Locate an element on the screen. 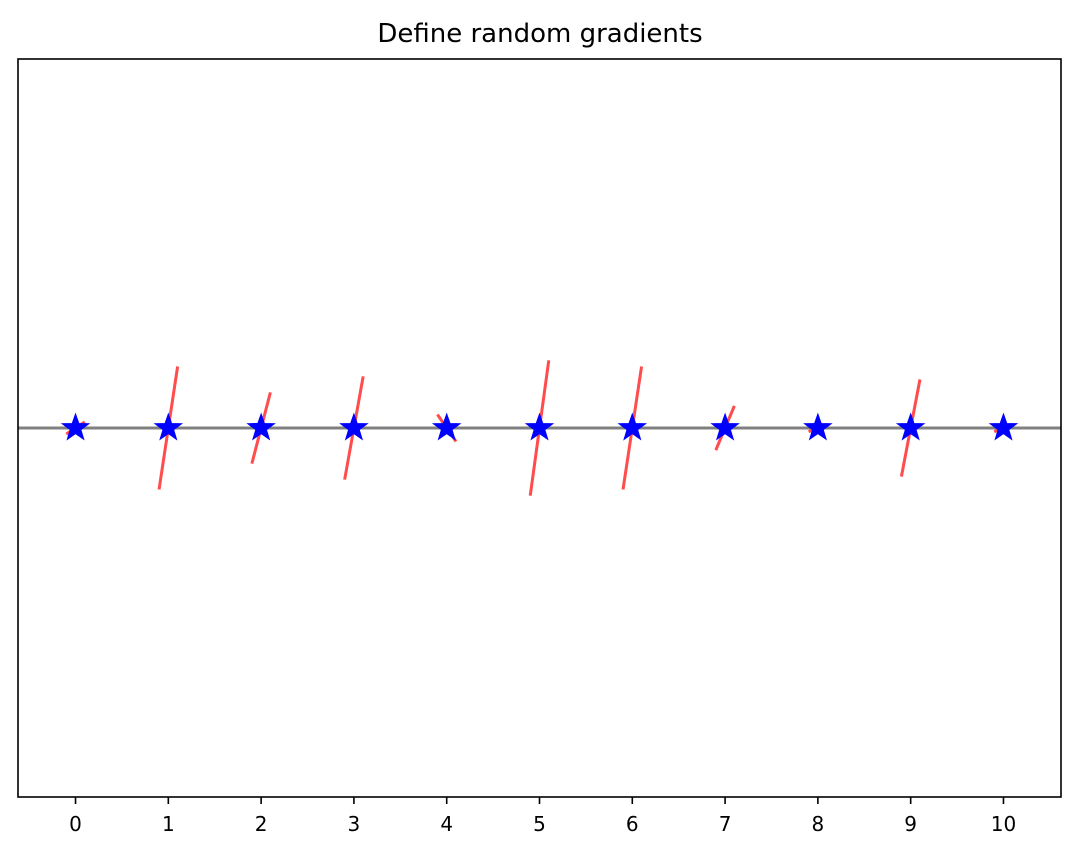  x-axis-ticks: 0 1 2 3 4 5 6 7 8 9 10 is located at coordinates (542, 816).